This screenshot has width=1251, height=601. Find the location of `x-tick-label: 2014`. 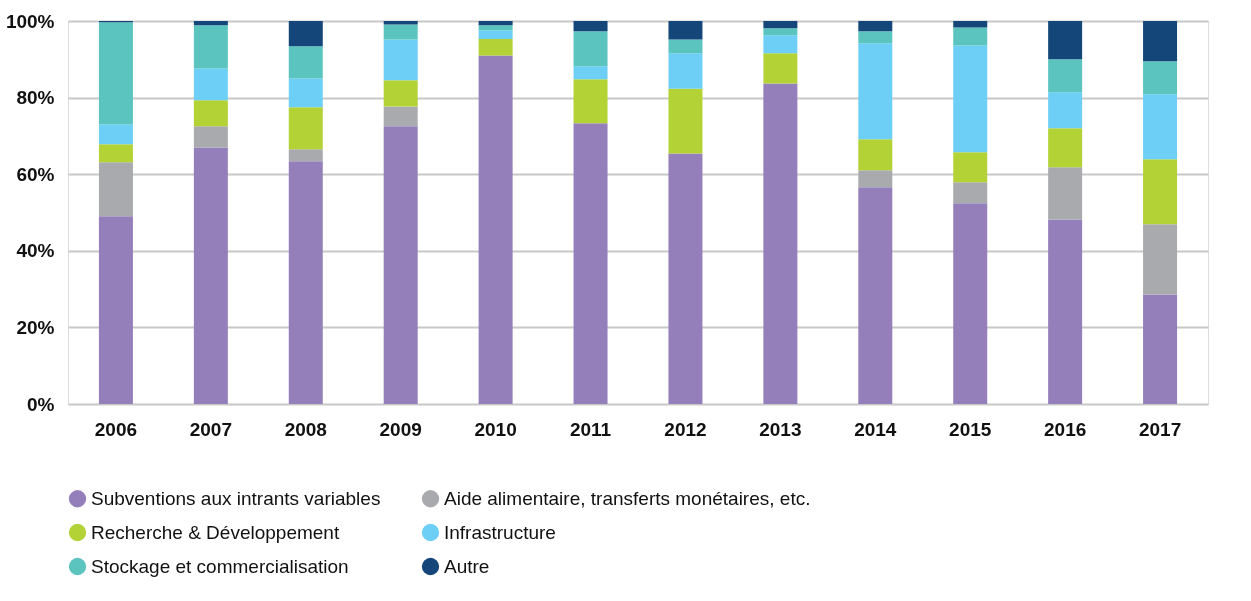

x-tick-label: 2014 is located at coordinates (875, 429).